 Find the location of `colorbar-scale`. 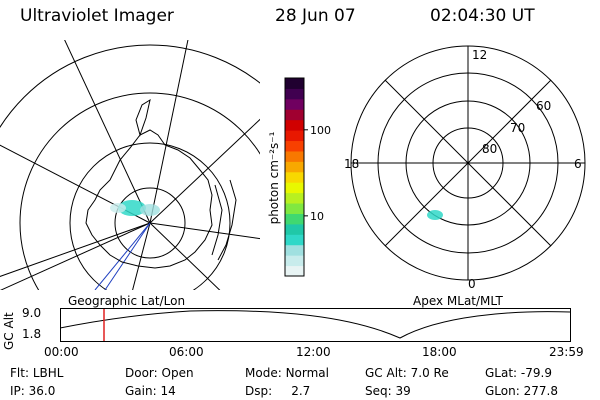

colorbar-scale is located at coordinates (294, 177).